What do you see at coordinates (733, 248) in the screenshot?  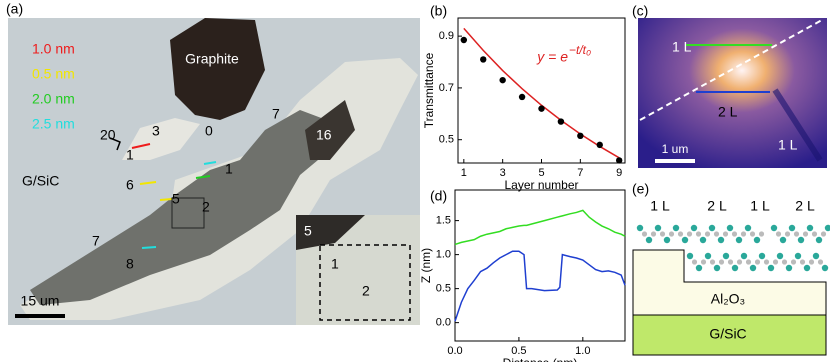 I see `atoms` at bounding box center [733, 248].